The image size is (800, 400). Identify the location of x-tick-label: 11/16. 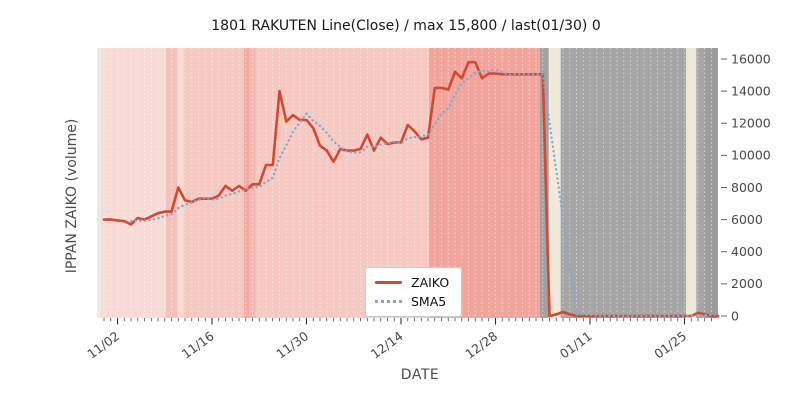
(198, 344).